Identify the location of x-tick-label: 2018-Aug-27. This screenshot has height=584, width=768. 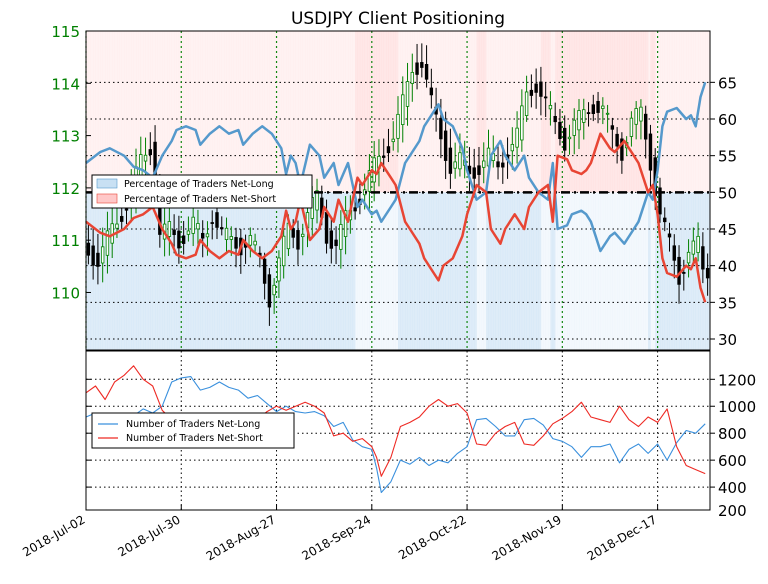
(241, 537).